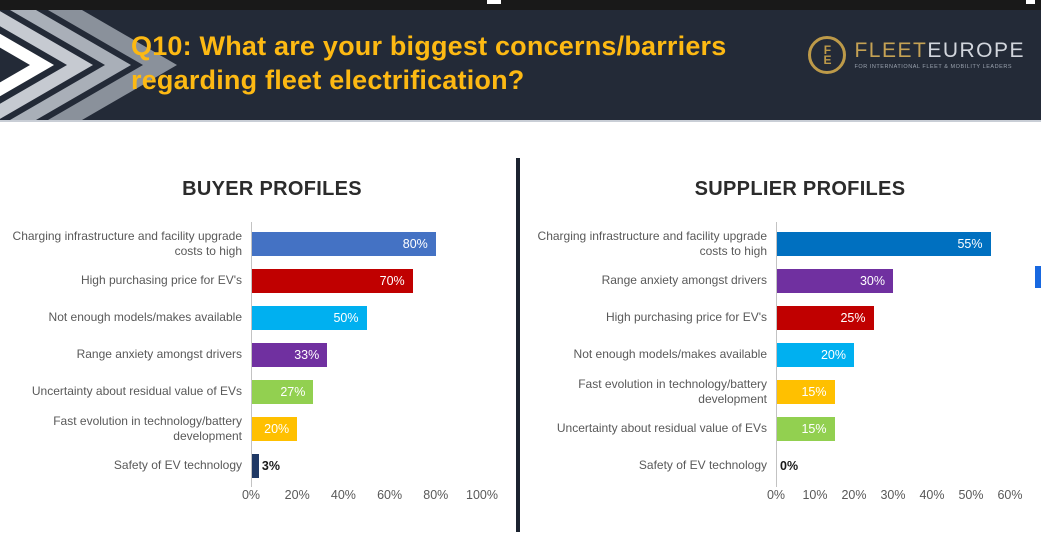  I want to click on chart-row: Range anxiety amongst drivers 30%, so click(780, 280).